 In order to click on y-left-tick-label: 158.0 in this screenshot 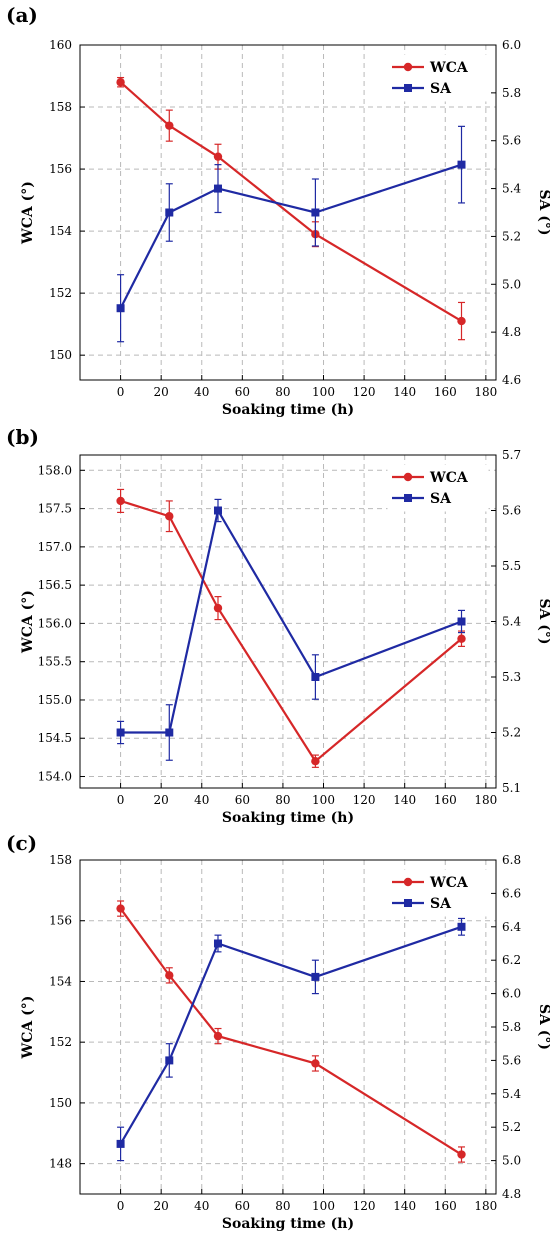, I will do `click(55, 470)`.